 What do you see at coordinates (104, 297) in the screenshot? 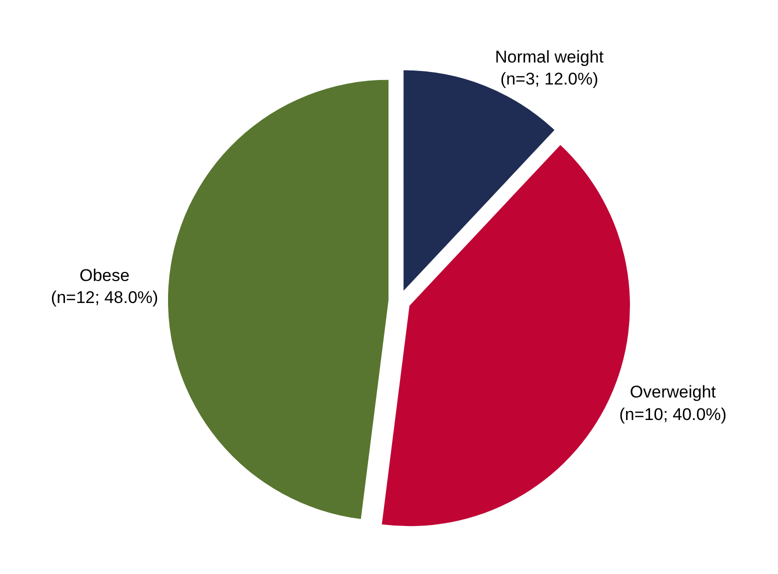
I see `data-label: (n=12; 48.0%)` at bounding box center [104, 297].